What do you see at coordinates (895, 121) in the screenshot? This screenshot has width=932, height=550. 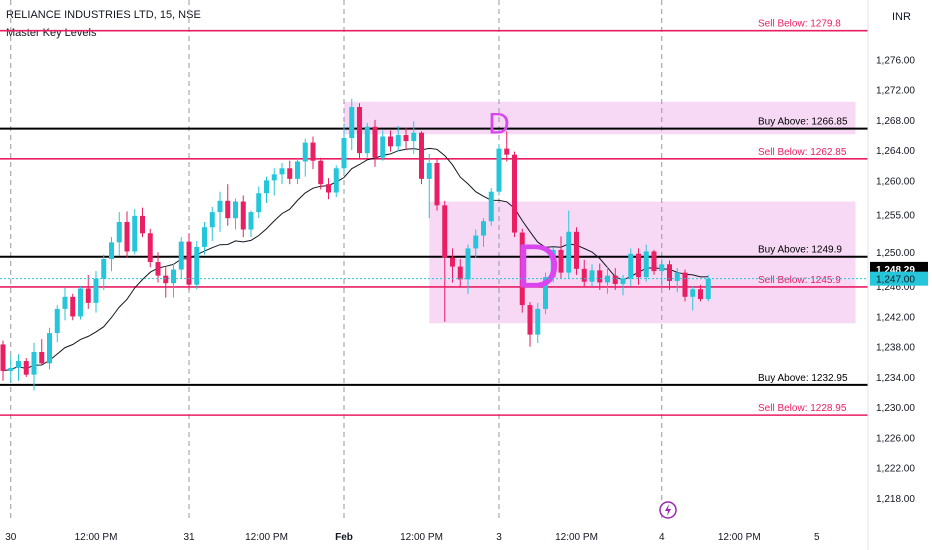 I see `price-tick-label: 1,268.00` at bounding box center [895, 121].